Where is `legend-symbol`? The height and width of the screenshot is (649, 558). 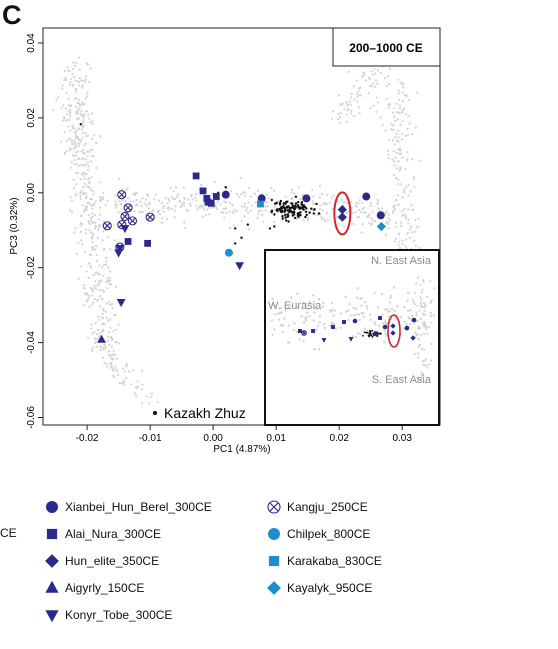
legend-symbol is located at coordinates (274, 561).